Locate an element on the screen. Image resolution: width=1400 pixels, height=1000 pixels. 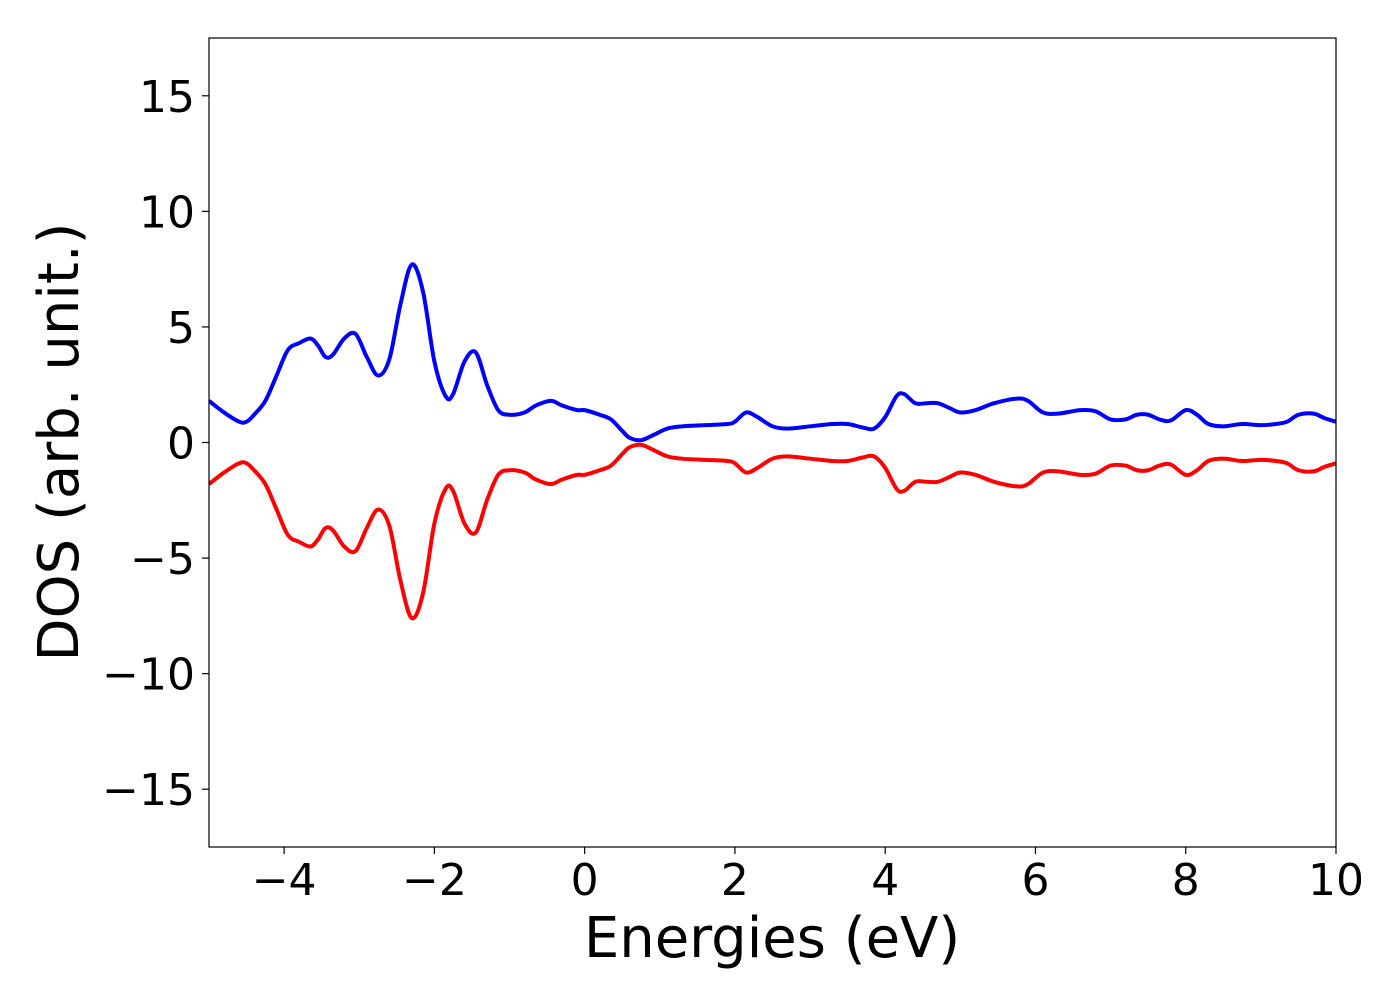
x-tick-label: −4 is located at coordinates (284, 880).